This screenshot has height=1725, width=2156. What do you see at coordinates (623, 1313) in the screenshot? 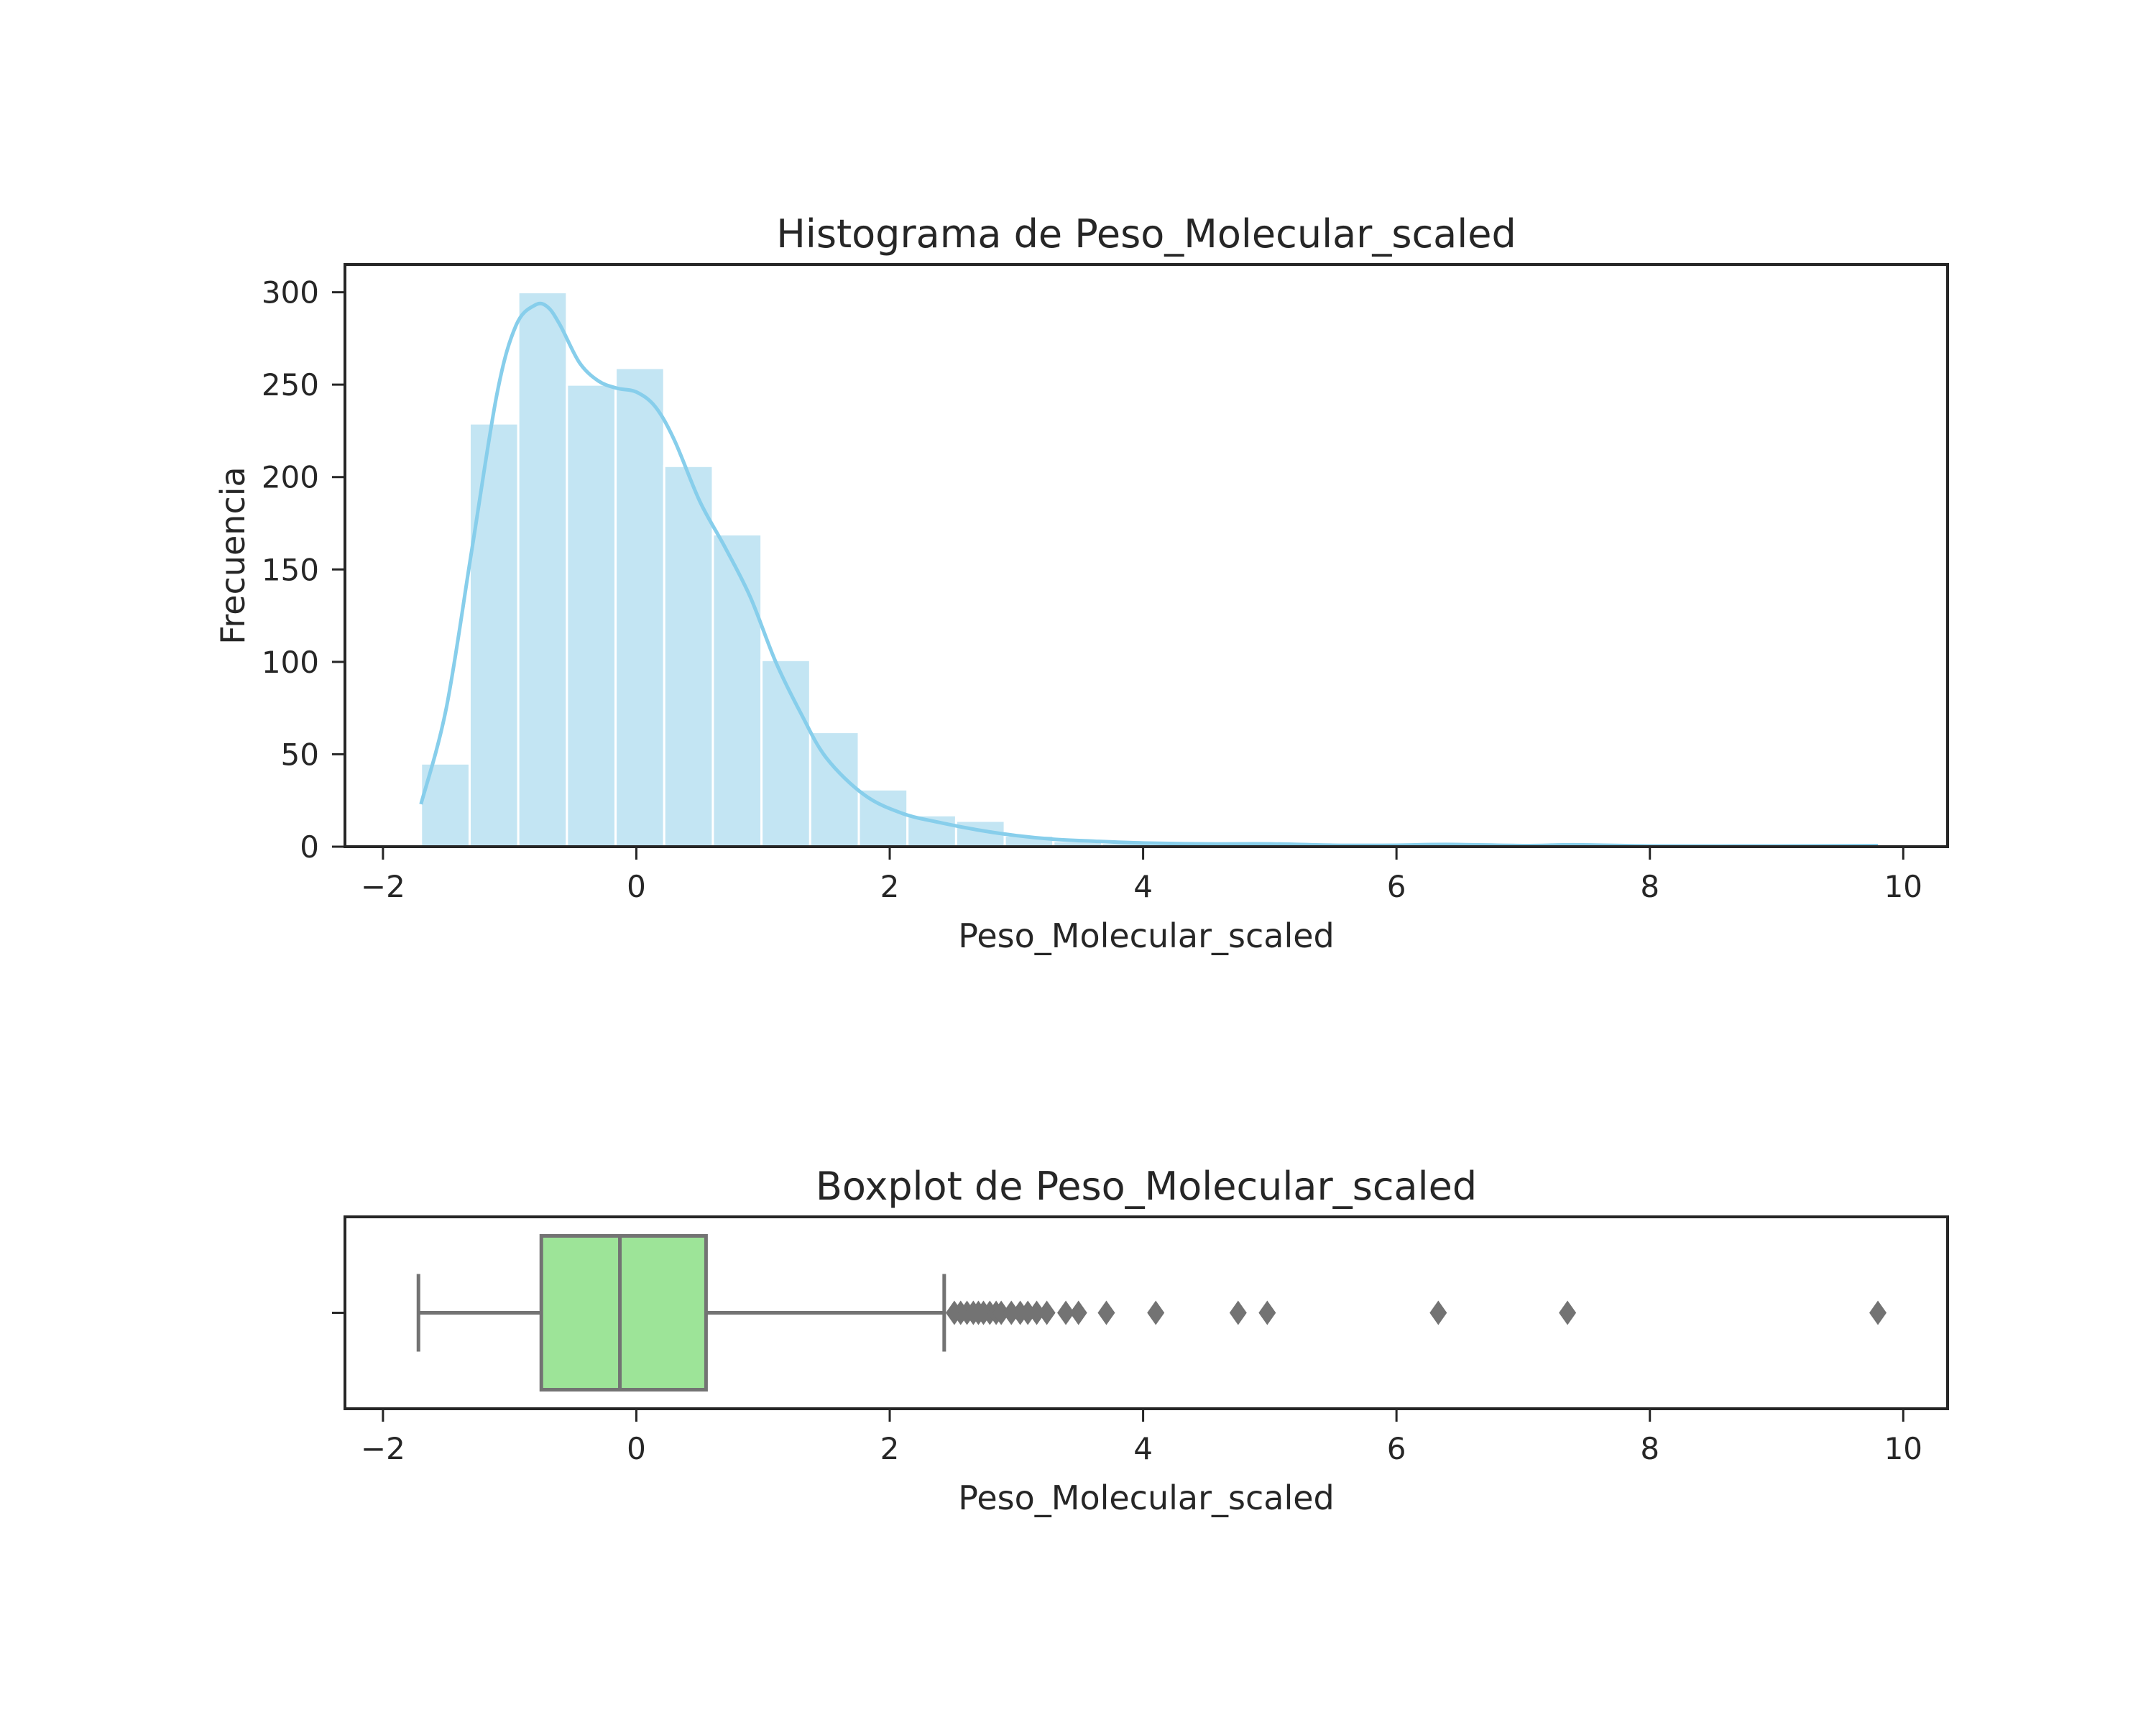
I see `iqr-box` at bounding box center [623, 1313].